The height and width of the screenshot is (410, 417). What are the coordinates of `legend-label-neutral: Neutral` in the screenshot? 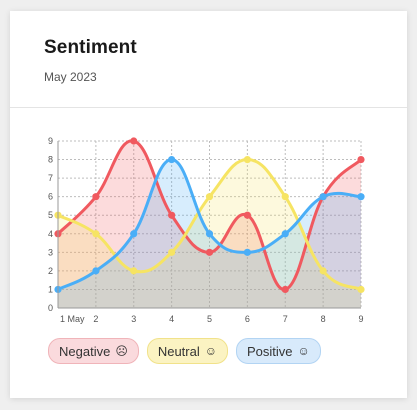 It's located at (178, 351).